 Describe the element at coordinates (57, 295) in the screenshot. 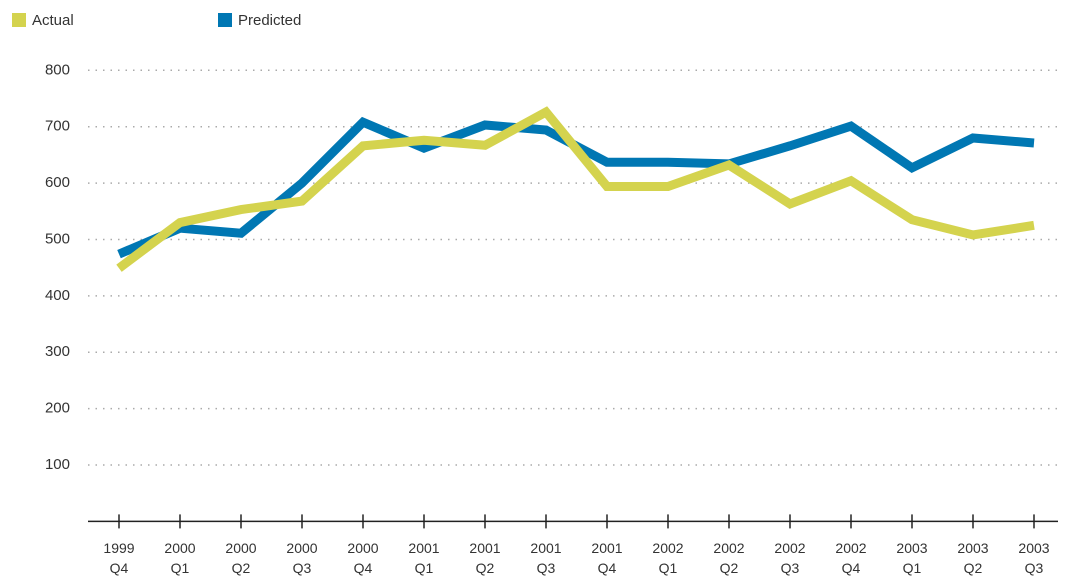

I see `y-tick-label: 400` at that location.